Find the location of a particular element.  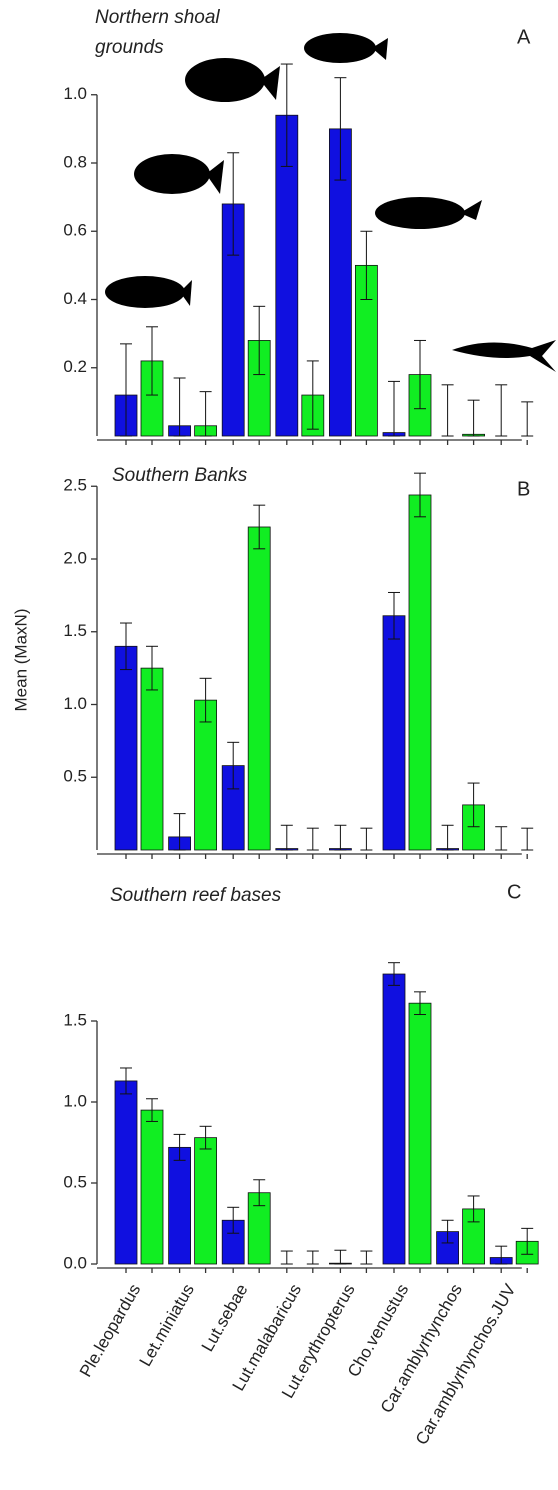

x-tick-label: Car.amblyrhynchos.JUV is located at coordinates (466, 1364).